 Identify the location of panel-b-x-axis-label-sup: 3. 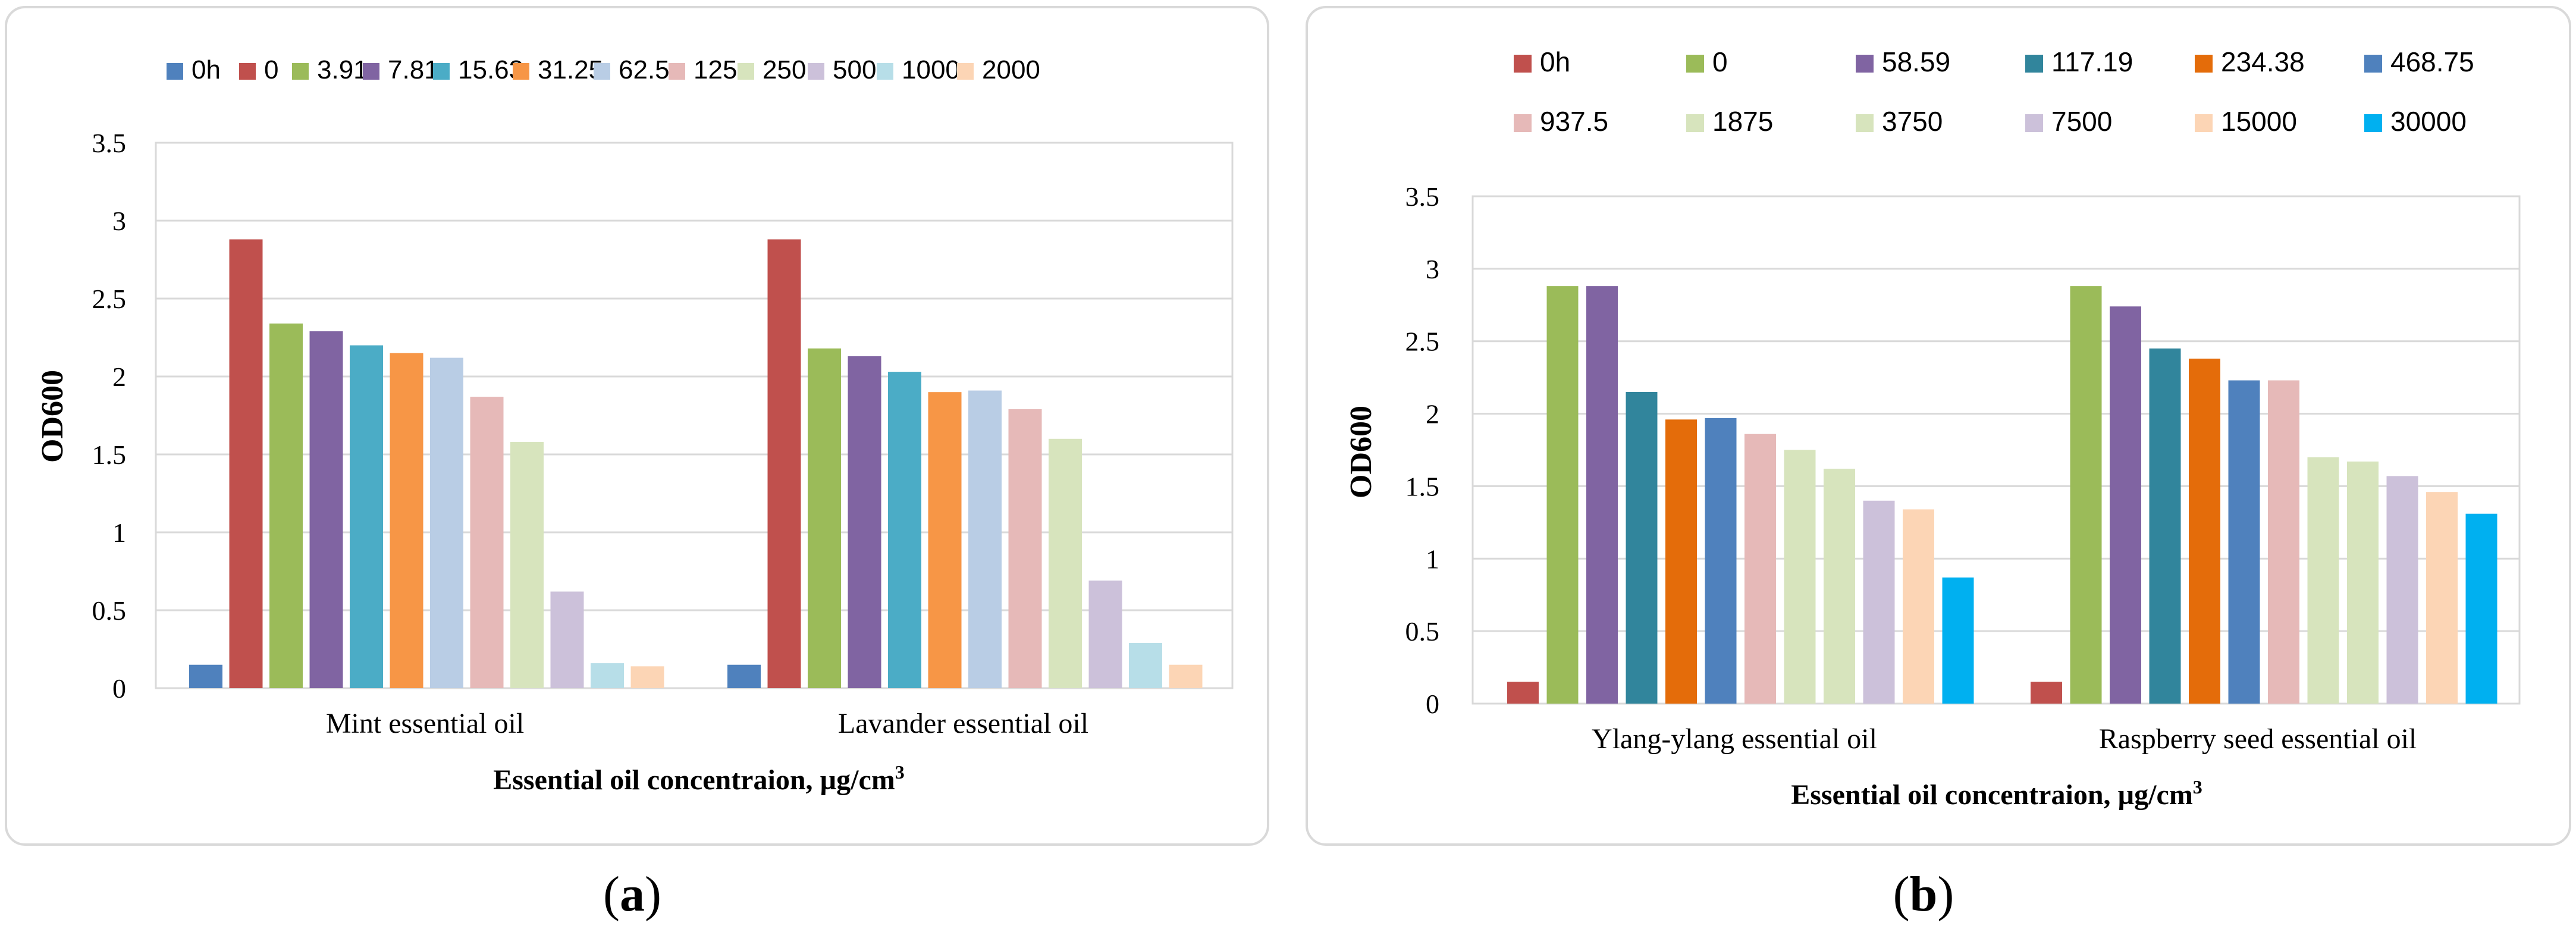
(2197, 787).